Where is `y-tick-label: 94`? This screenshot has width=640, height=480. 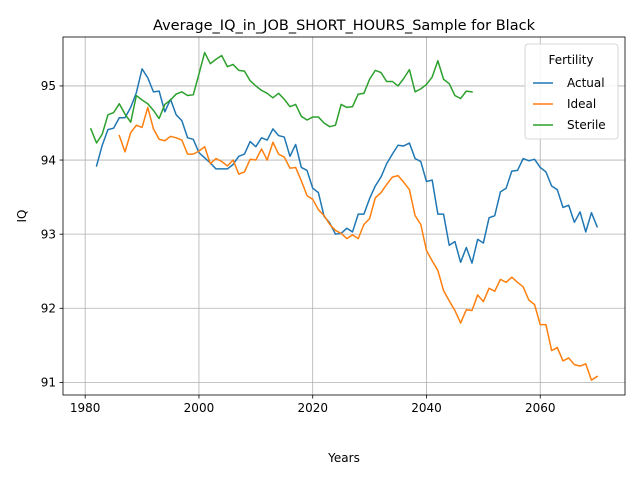
y-tick-label: 94 is located at coordinates (48, 160).